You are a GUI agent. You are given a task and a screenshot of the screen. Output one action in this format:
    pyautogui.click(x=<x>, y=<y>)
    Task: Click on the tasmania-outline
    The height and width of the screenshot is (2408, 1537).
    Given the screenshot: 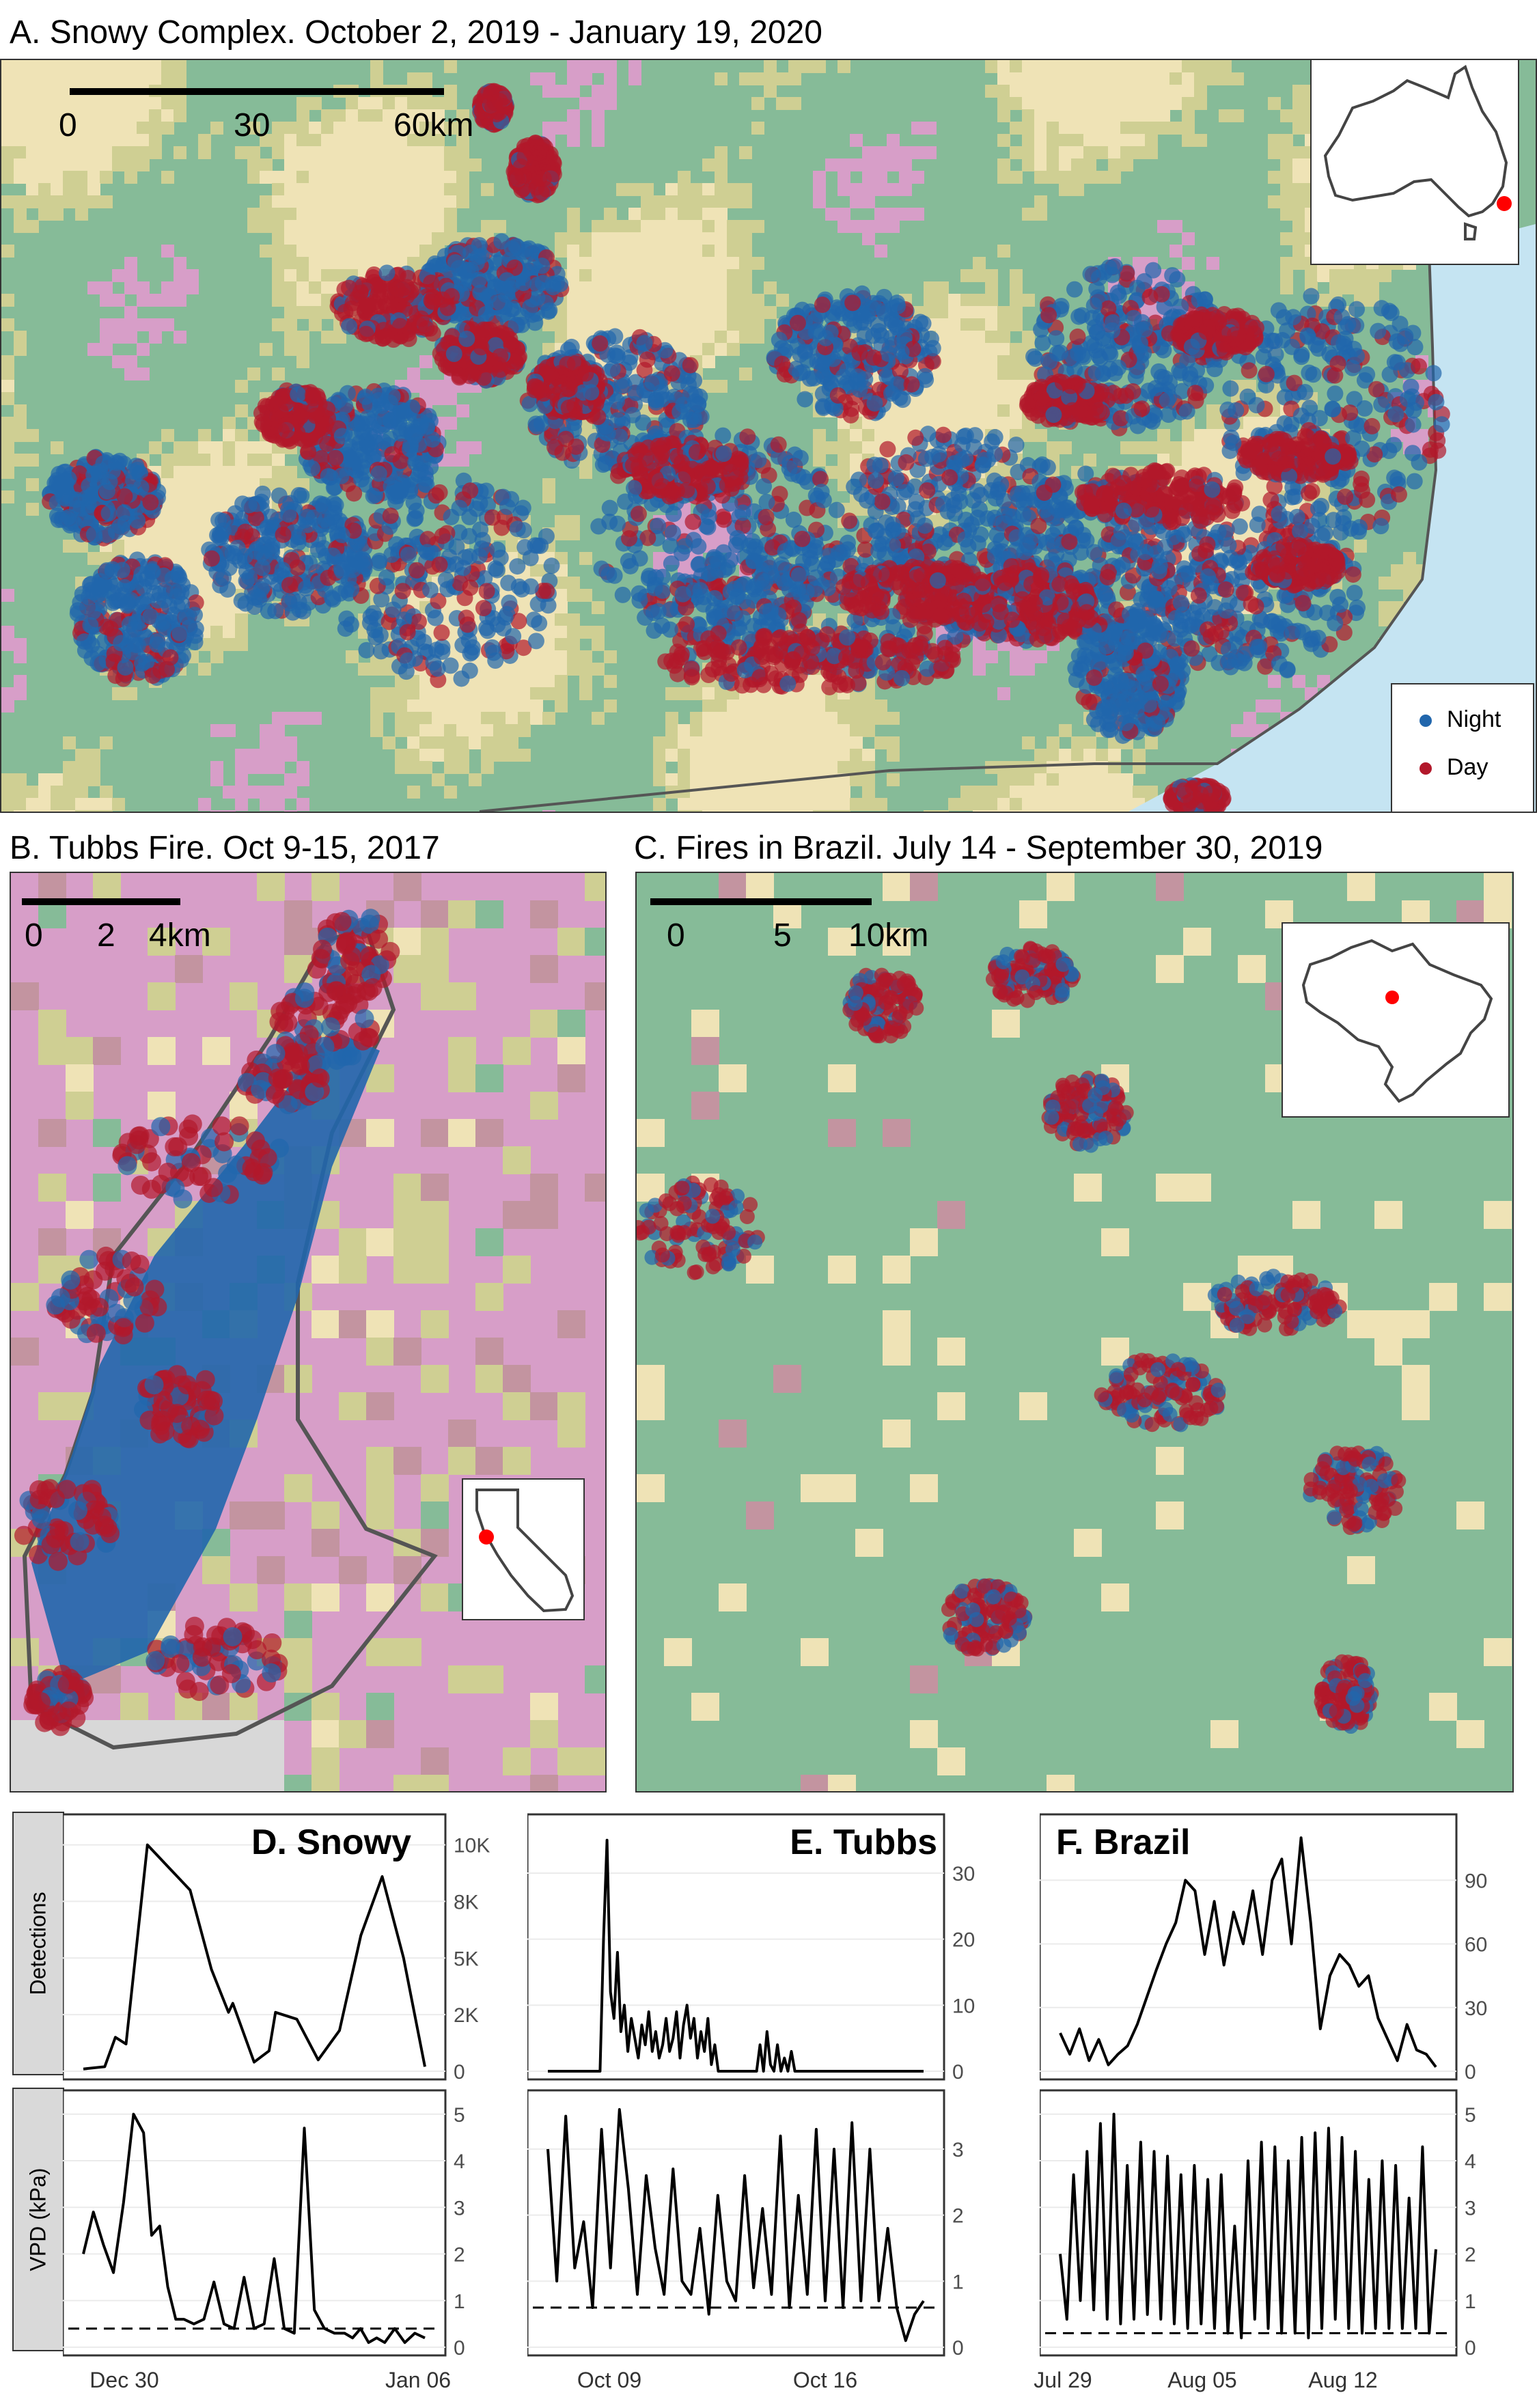 What is the action you would take?
    pyautogui.click(x=1471, y=231)
    